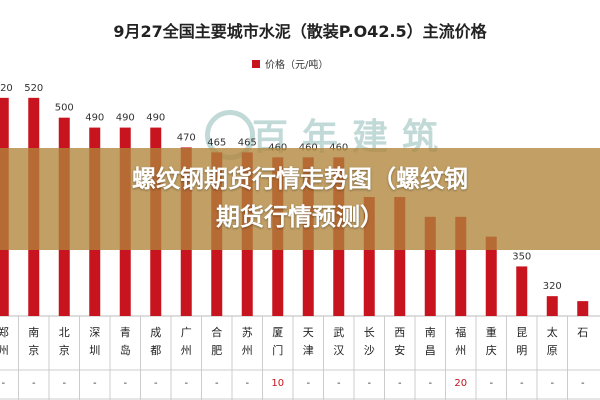 Image resolution: width=600 pixels, height=400 pixels. I want to click on category-label: 重, so click(491, 332).